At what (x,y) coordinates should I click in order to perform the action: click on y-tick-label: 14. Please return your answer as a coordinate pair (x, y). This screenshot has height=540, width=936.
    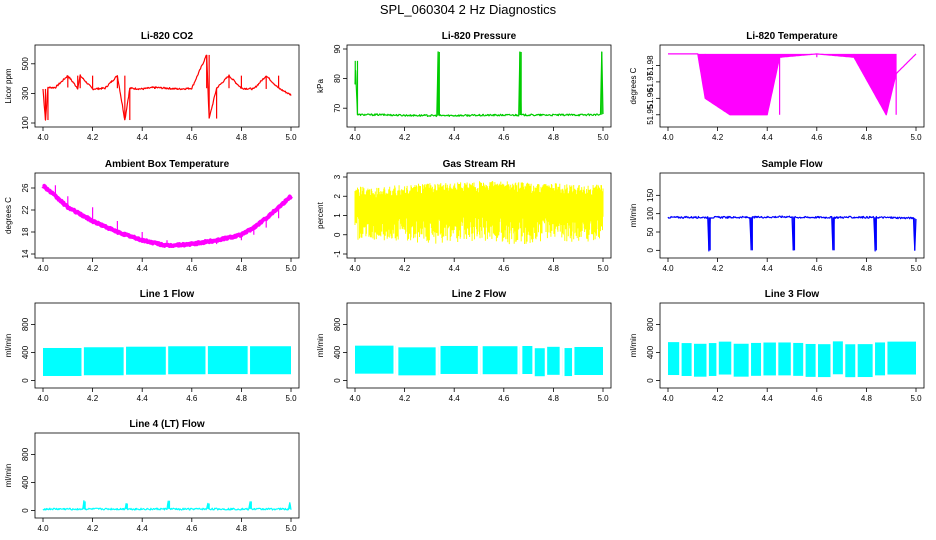
    Looking at the image, I should click on (25, 253).